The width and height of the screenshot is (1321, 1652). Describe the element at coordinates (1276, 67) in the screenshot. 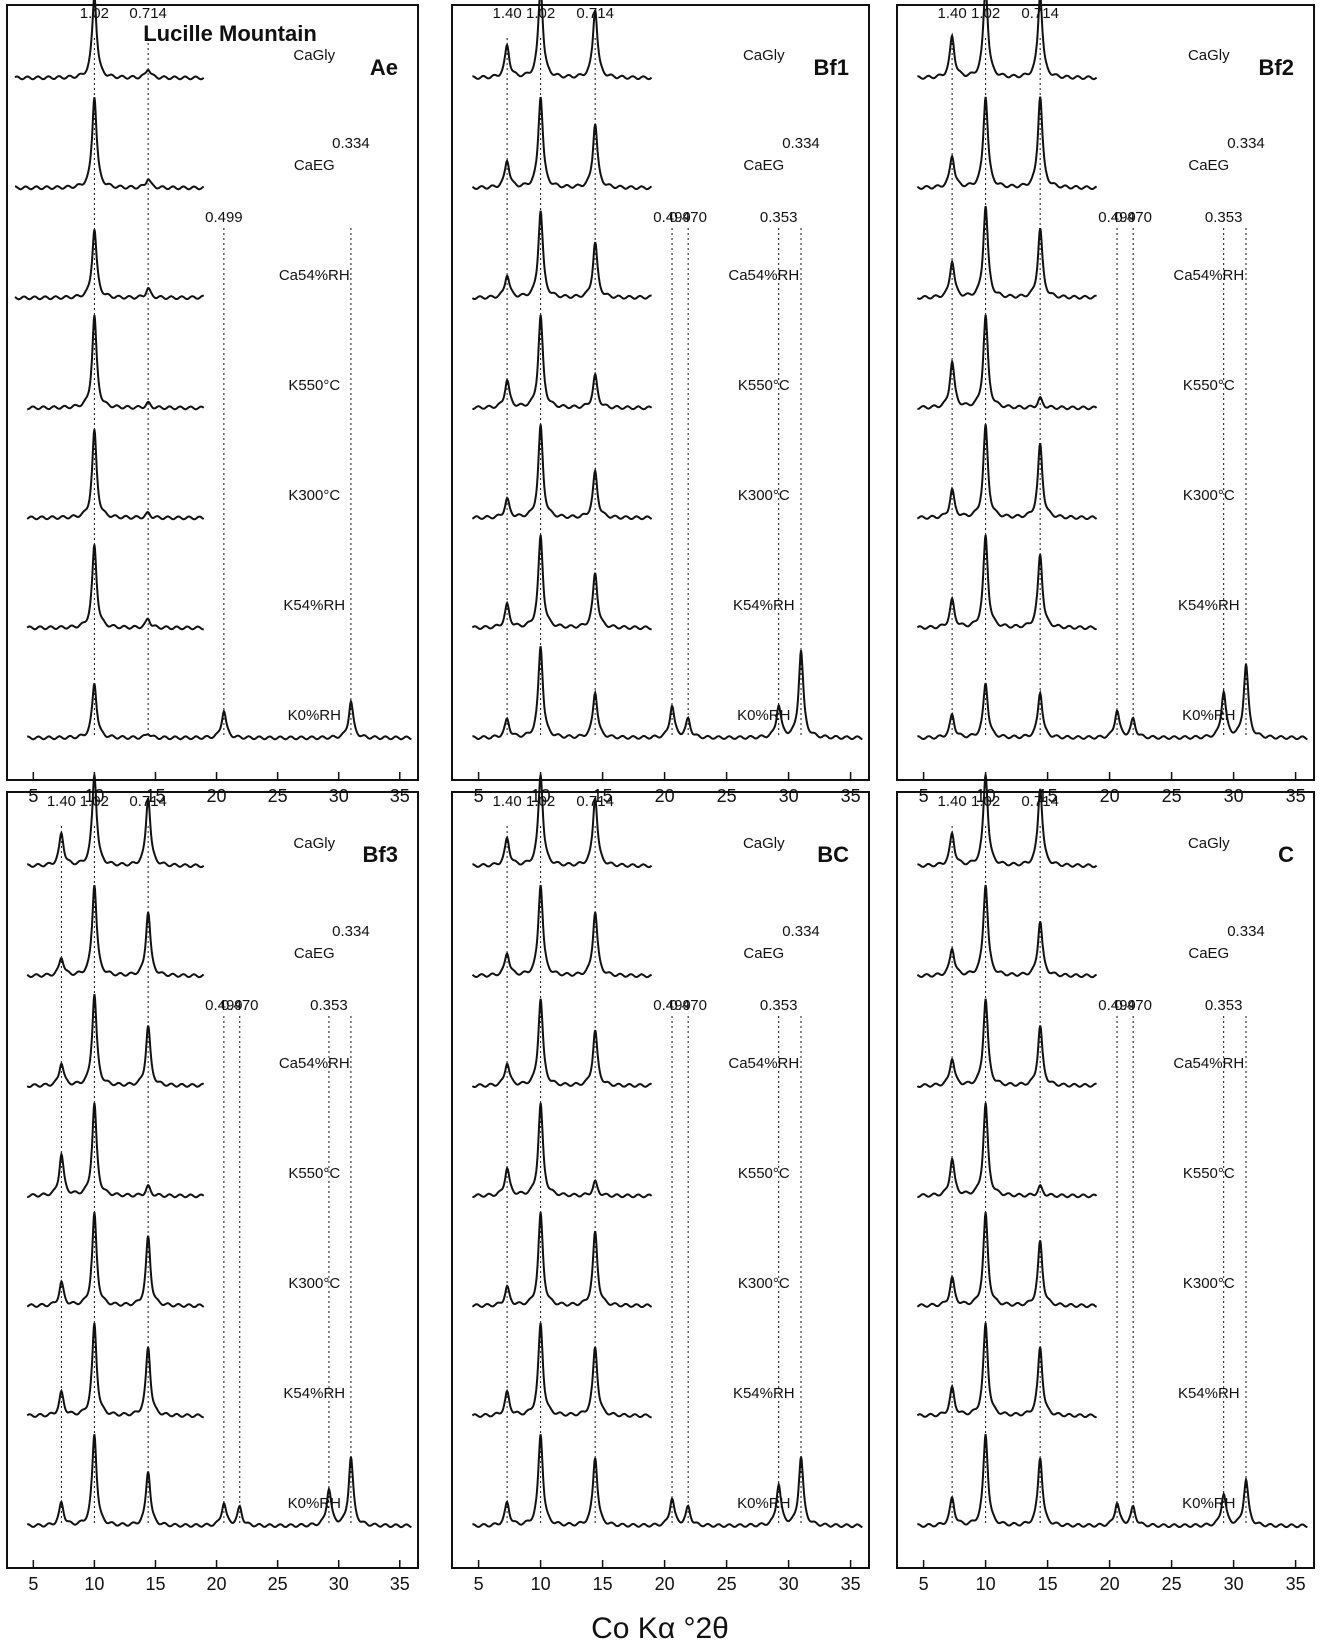

I see `panel-name: Bf2` at that location.